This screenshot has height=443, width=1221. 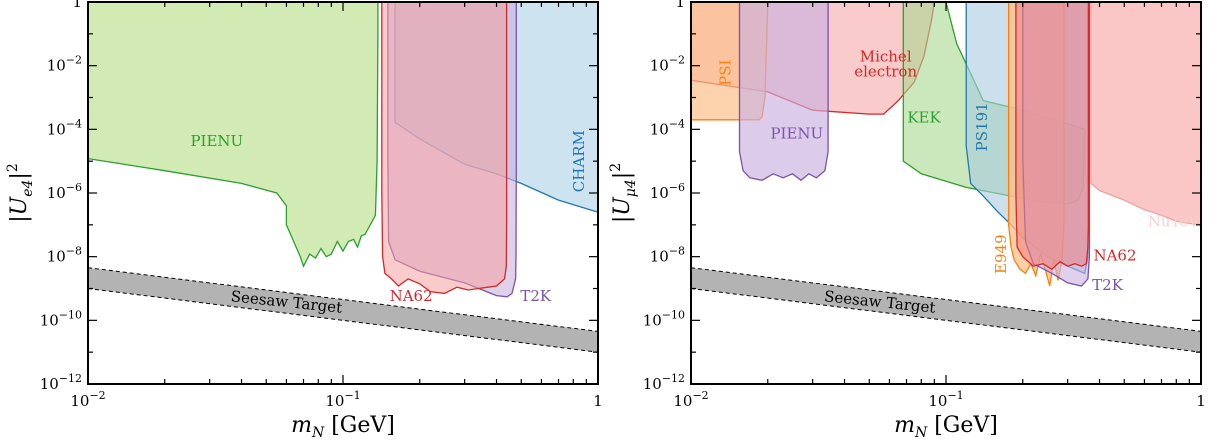 What do you see at coordinates (579, 161) in the screenshot?
I see `label-charm: CHARM` at bounding box center [579, 161].